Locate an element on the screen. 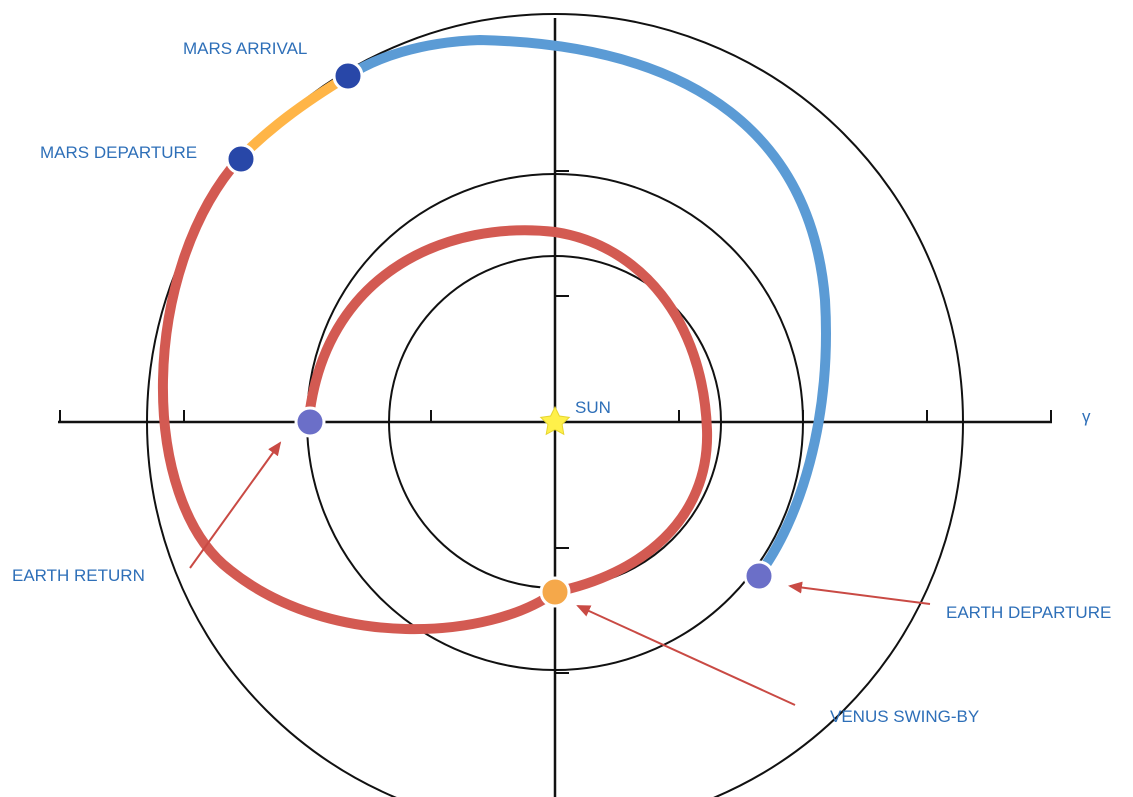  venus-swing-by-arrow is located at coordinates (686, 655).